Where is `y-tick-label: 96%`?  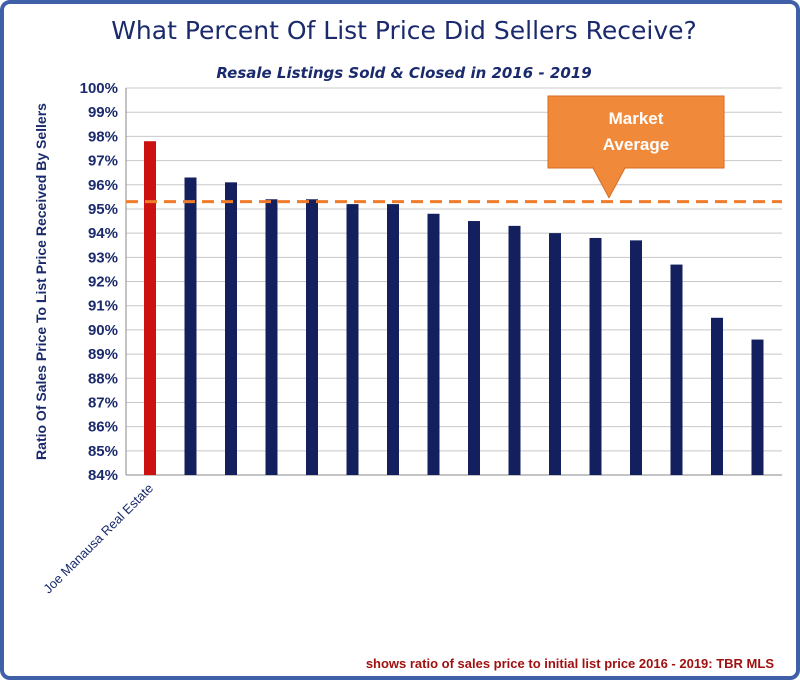
y-tick-label: 96% is located at coordinates (103, 185).